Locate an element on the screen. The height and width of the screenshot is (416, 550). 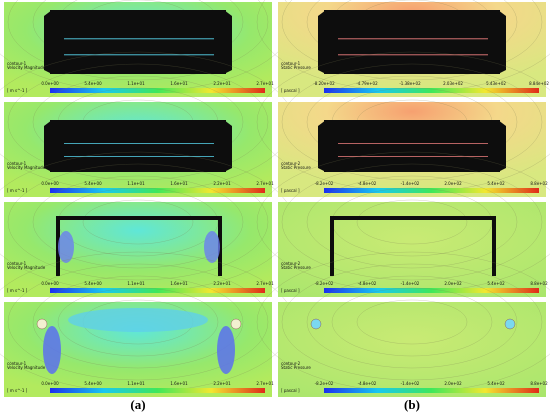
colorbar-tick-label: 2.03e+02 is located at coordinates (453, 83).